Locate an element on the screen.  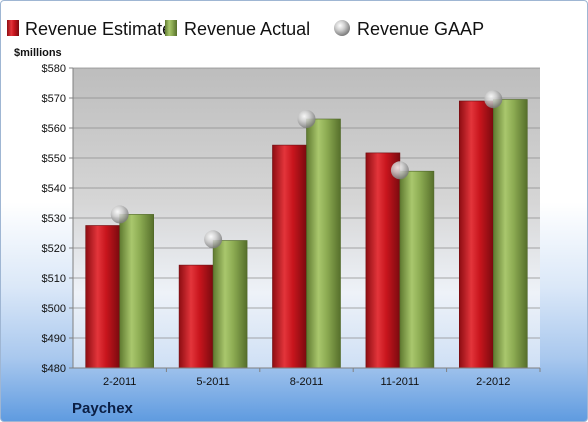
y-tick-label: $570 is located at coordinates (54, 99).